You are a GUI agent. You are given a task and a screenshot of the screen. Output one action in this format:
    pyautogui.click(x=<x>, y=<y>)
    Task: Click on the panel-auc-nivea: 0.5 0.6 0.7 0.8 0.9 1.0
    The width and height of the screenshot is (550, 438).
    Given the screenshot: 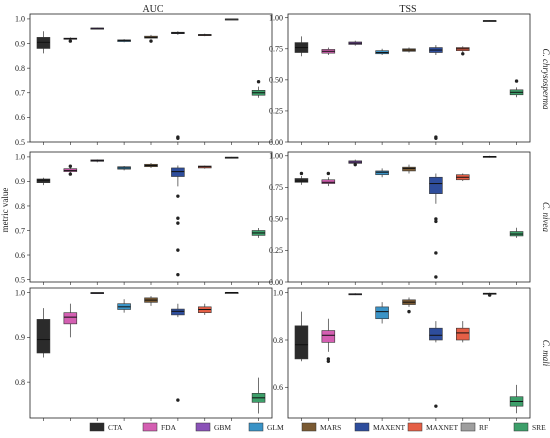 What is the action you would take?
    pyautogui.click(x=144, y=218)
    